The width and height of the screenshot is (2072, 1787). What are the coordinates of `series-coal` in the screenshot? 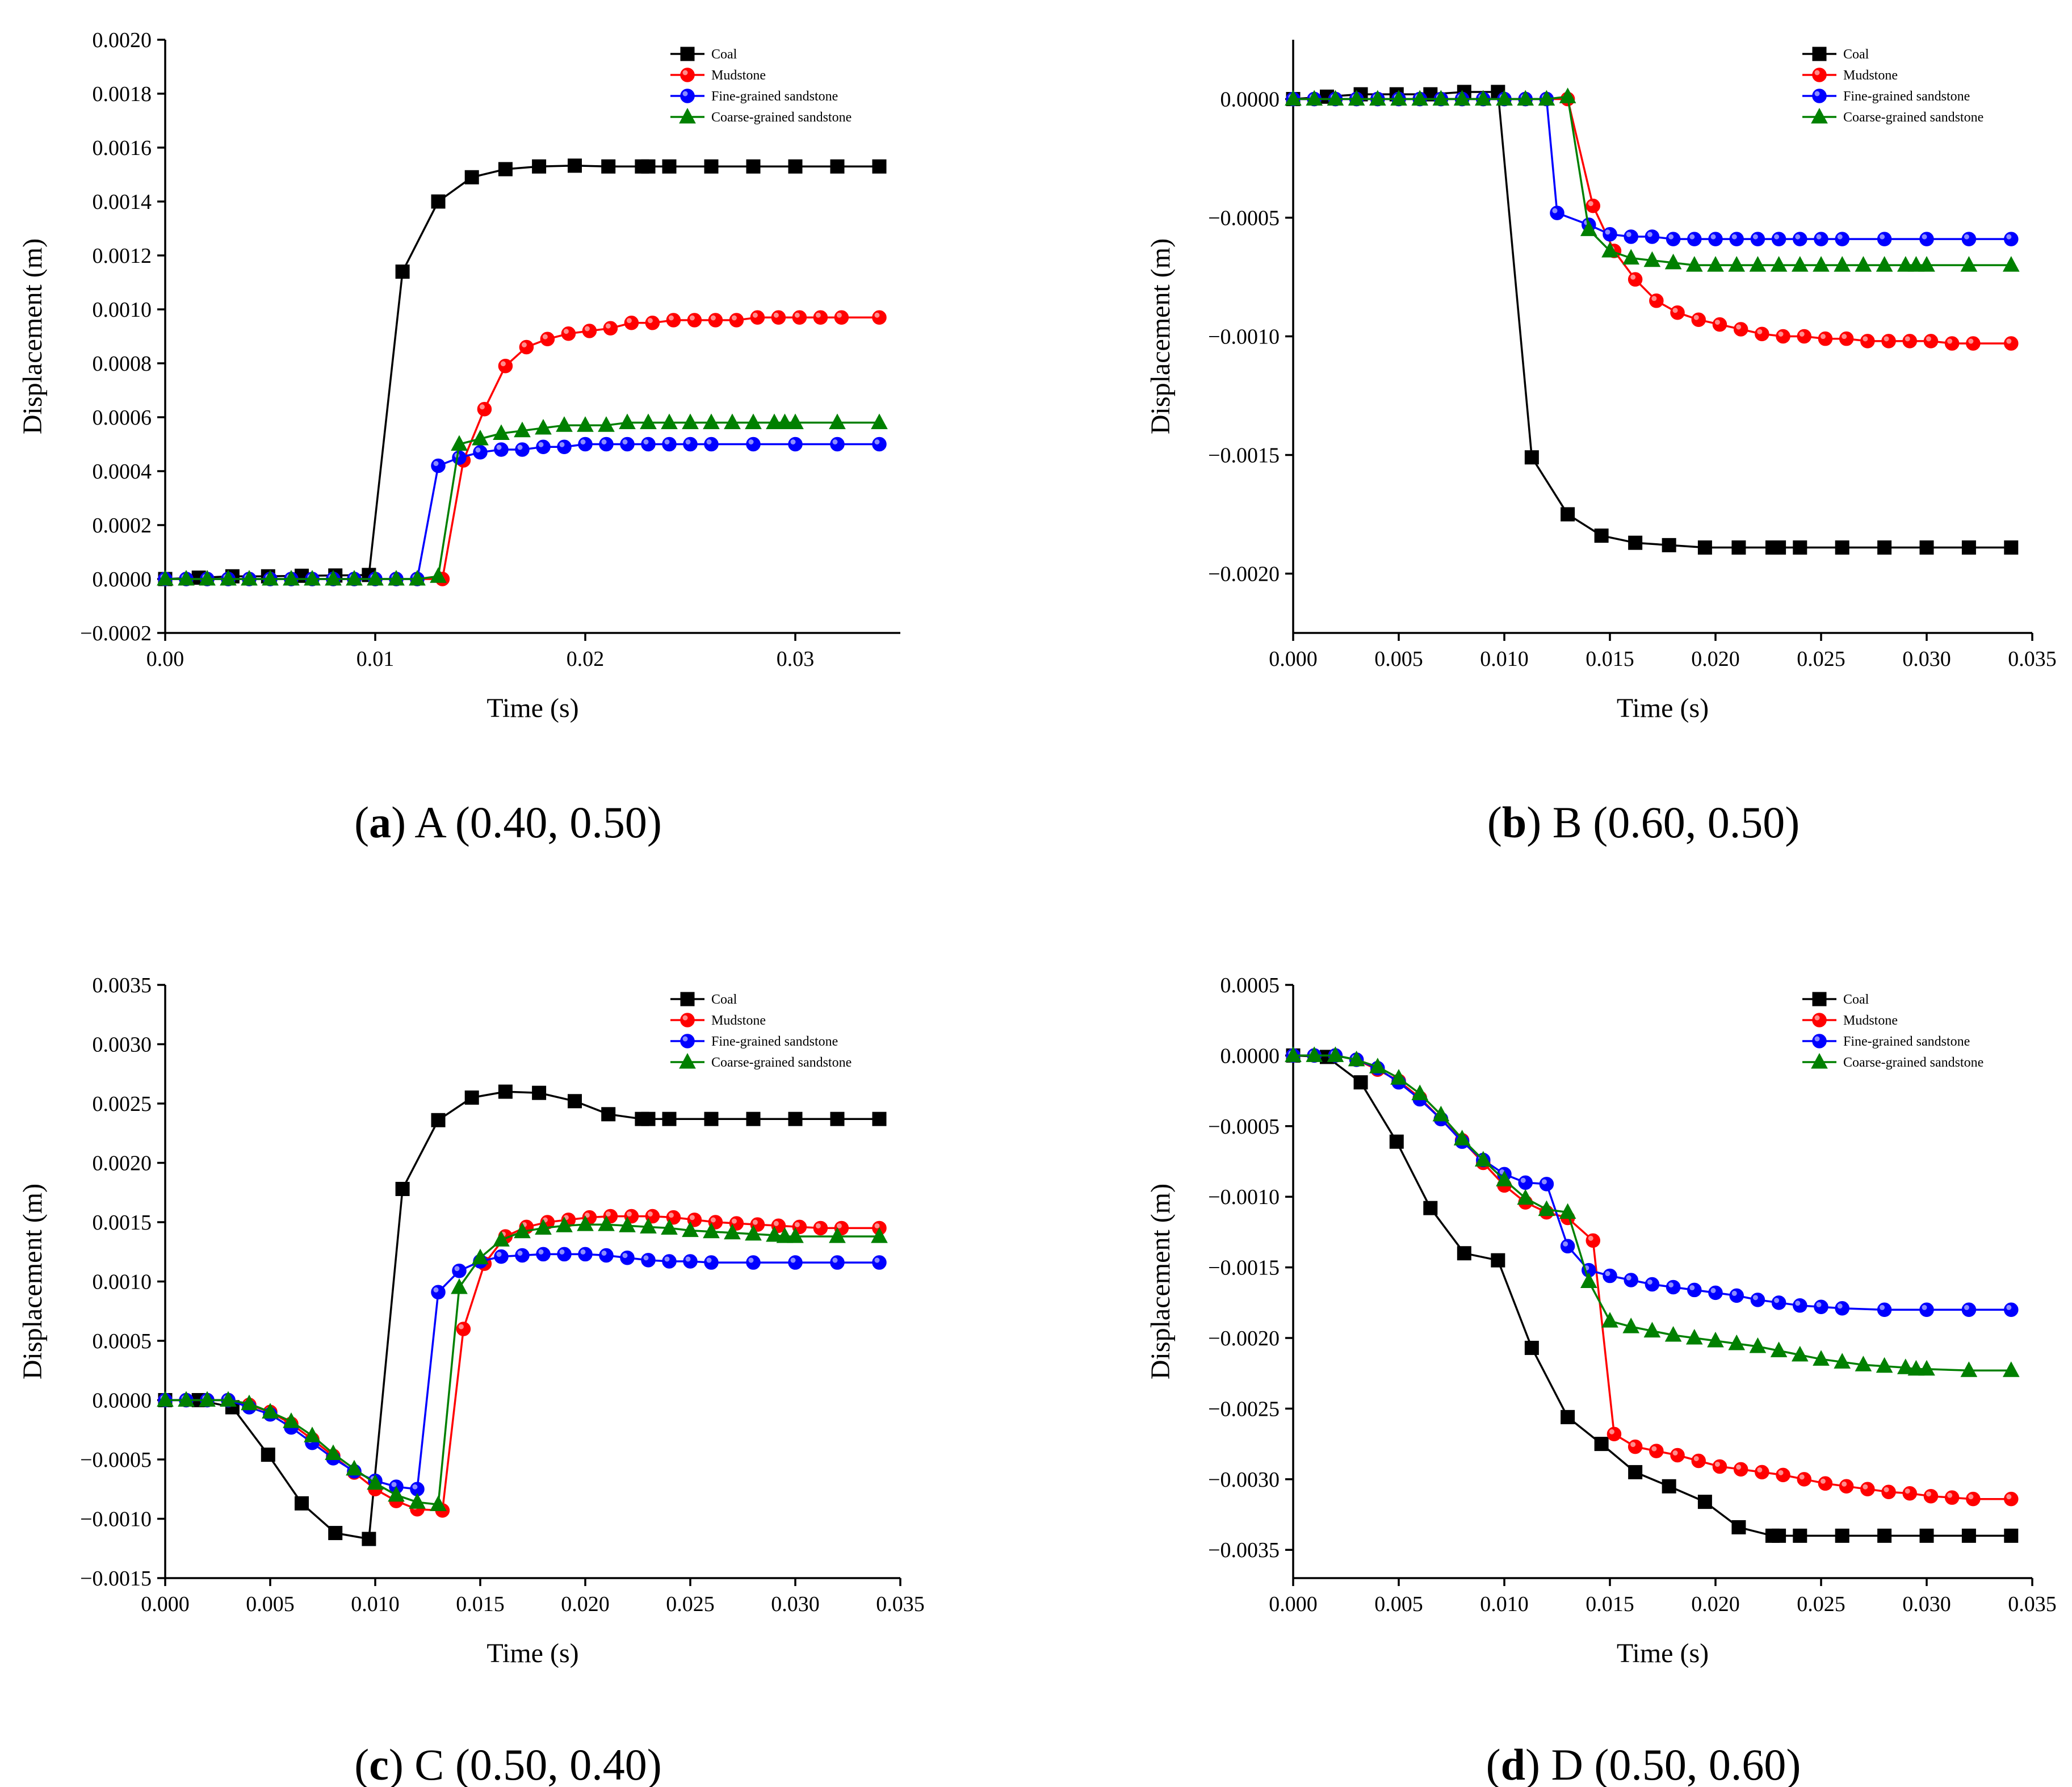 It's located at (1652, 1295).